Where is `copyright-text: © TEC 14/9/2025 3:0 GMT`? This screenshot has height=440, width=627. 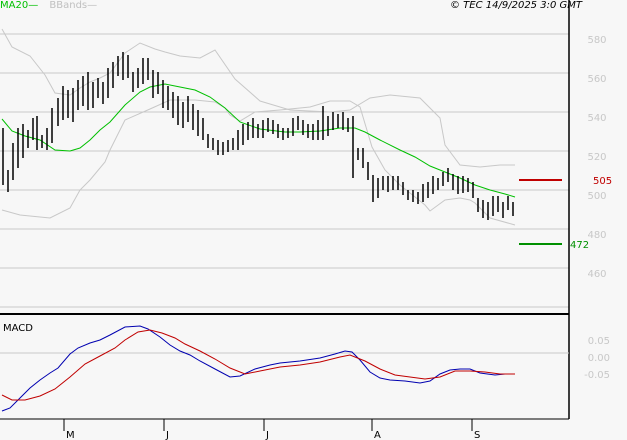
copyright-text: © TEC 14/9/2025 3:0 GMT is located at coordinates (516, 5).